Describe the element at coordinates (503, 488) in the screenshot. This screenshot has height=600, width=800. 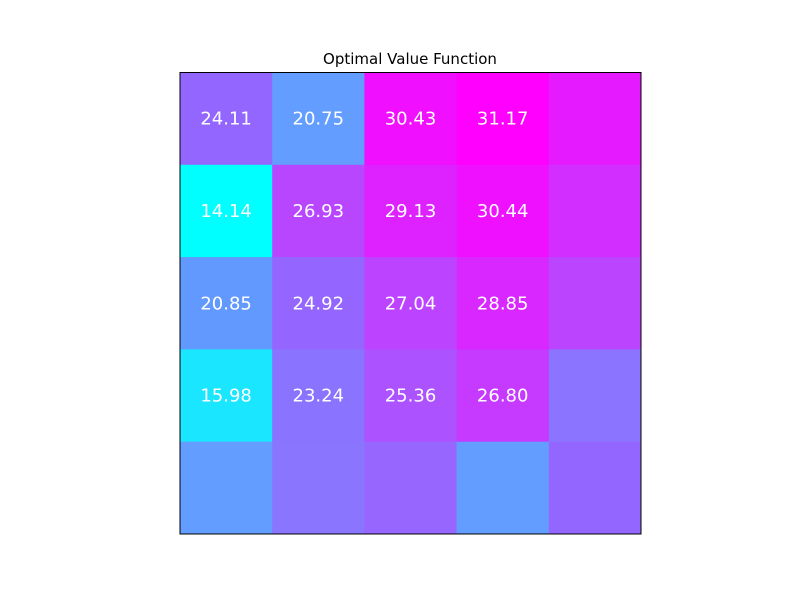
I see `heatmap-cell-r4-c3` at that location.